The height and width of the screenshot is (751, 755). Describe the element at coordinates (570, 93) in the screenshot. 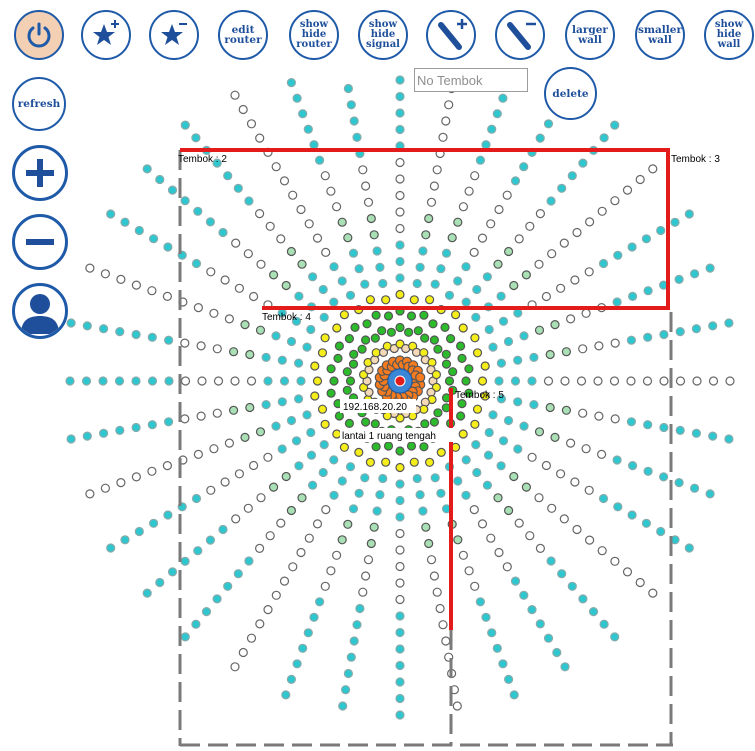

I see `delete-button: delete` at that location.